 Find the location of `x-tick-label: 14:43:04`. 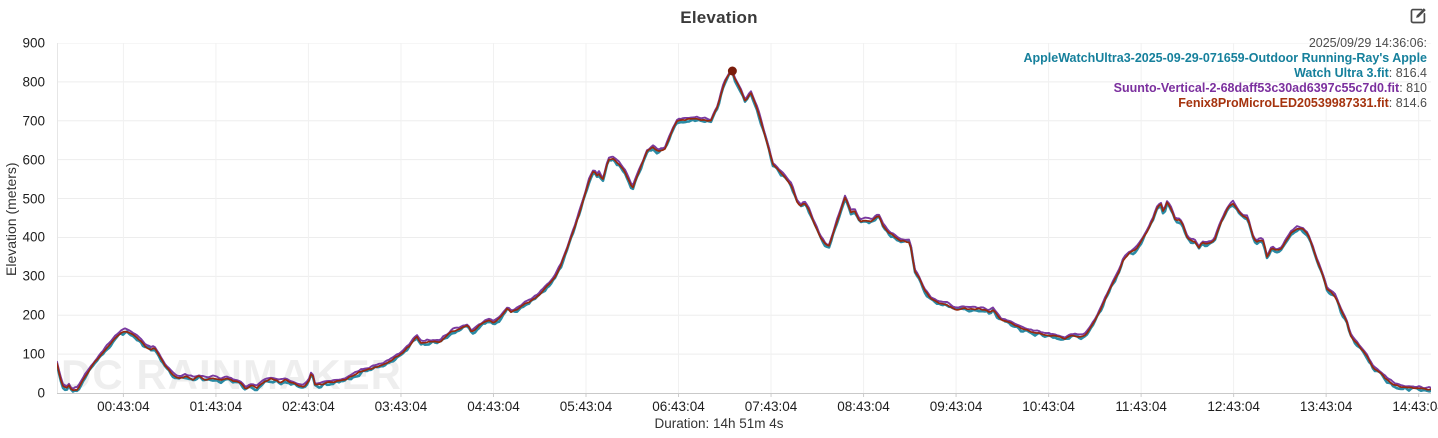

x-tick-label: 14:43:04 is located at coordinates (1415, 406).